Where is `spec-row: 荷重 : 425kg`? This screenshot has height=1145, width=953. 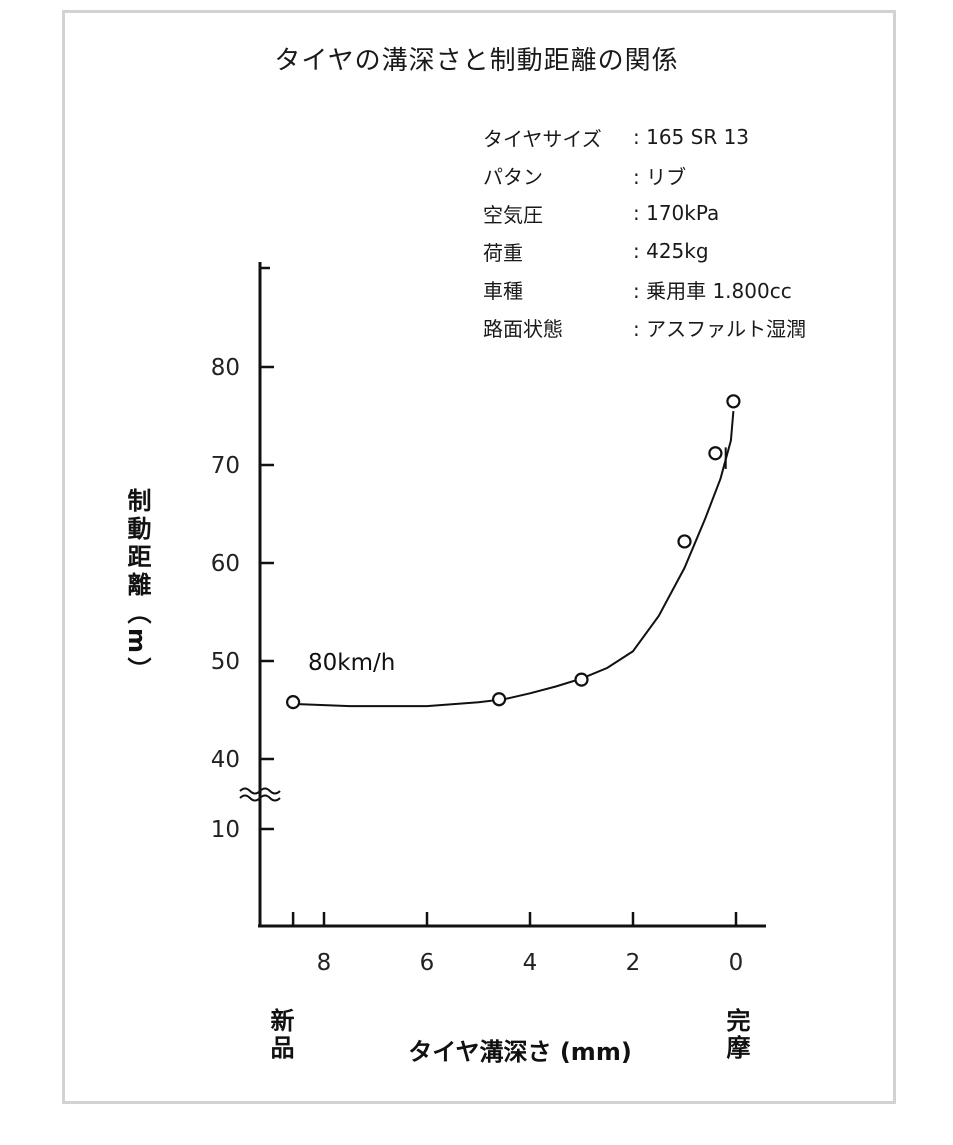 spec-row: 荷重 : 425kg is located at coordinates (644, 251).